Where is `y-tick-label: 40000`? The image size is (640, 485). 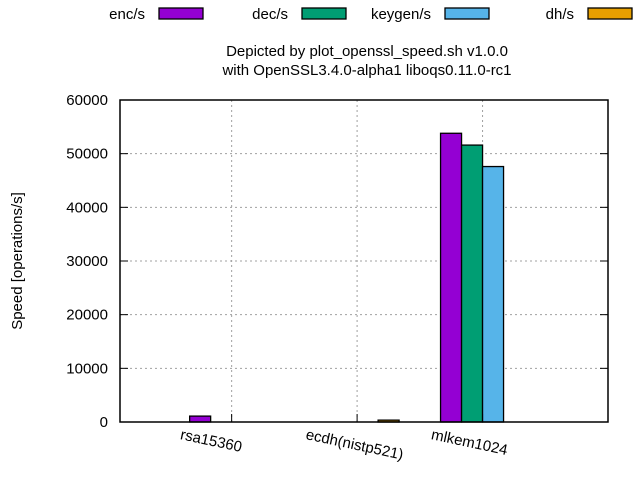 y-tick-label: 40000 is located at coordinates (87, 207).